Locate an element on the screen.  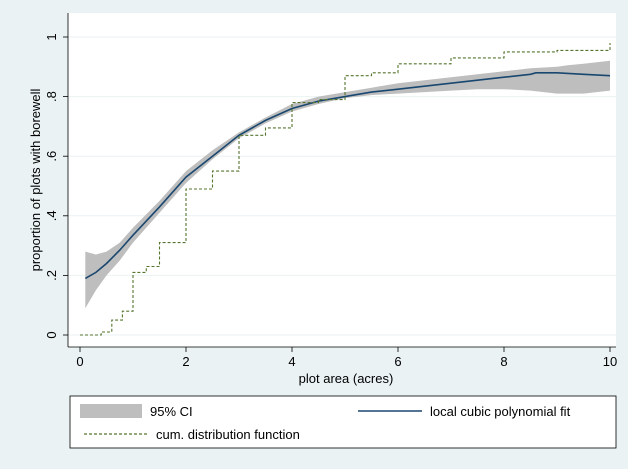
y-tick-label: .4 is located at coordinates (51, 215).